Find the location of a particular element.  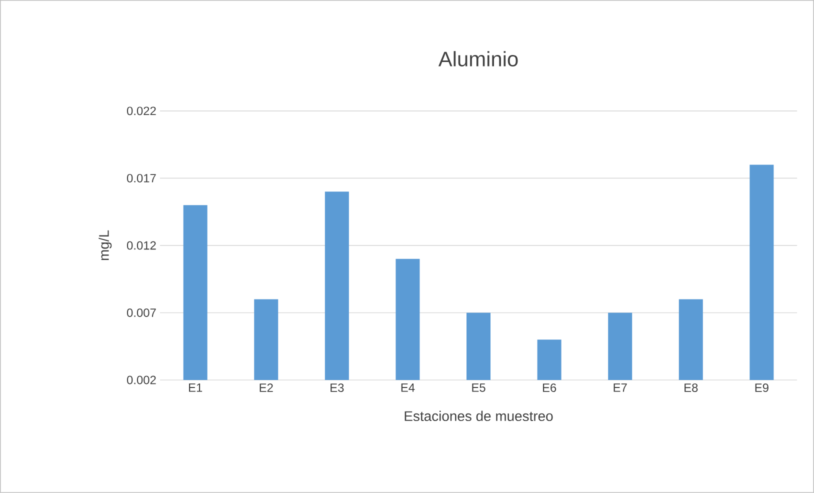

x-tick-label: E7 is located at coordinates (620, 388).